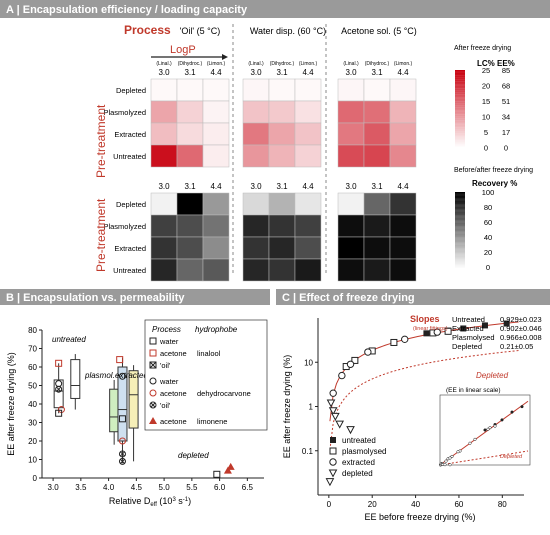 Image resolution: width=550 pixels, height=535 pixels. Describe the element at coordinates (358, 462) in the screenshot. I see `c-legend-label: extracted` at that location.